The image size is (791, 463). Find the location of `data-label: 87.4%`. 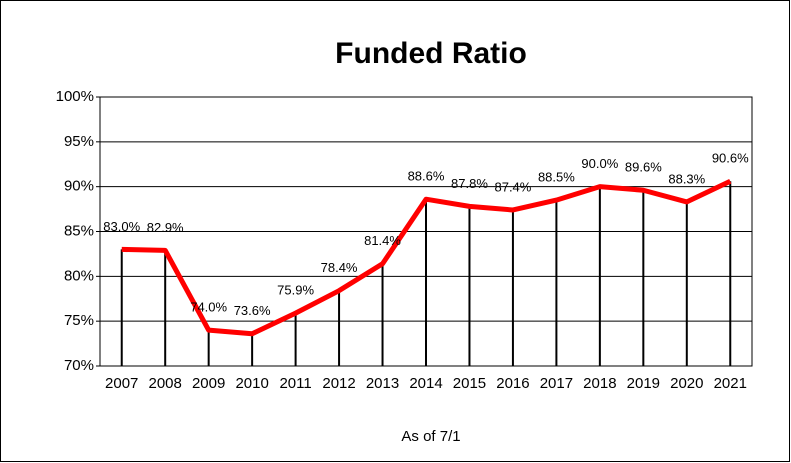

data-label: 87.4% is located at coordinates (512, 186).